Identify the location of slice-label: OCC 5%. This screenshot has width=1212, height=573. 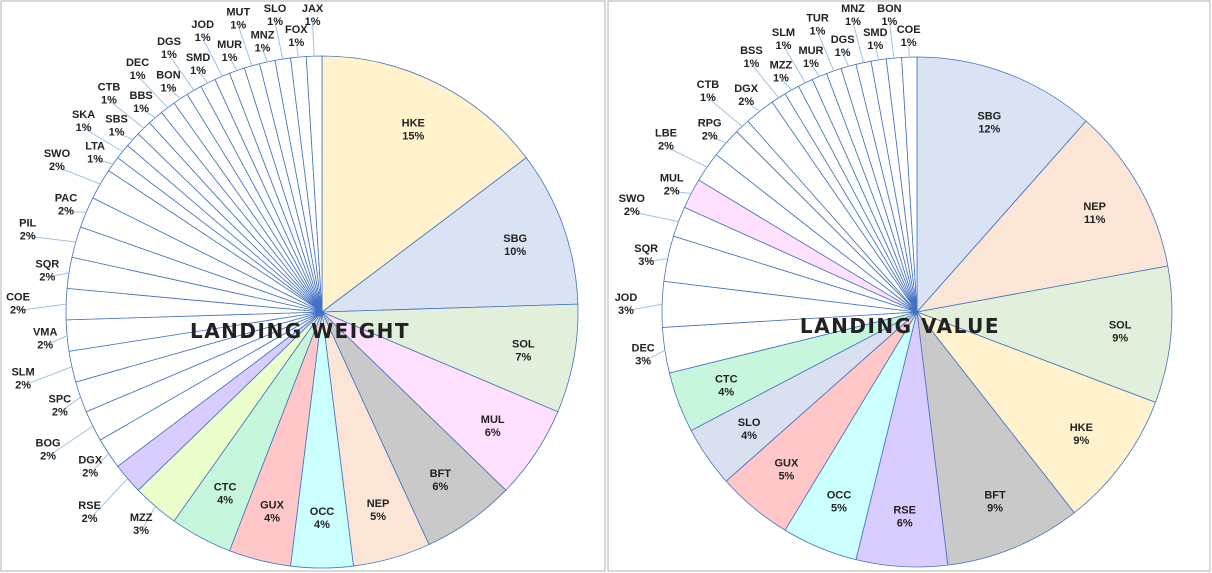
(839, 501).